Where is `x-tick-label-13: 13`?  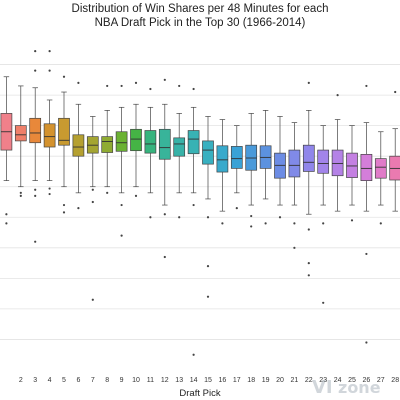
x-tick-label-13: 13 is located at coordinates (179, 380).